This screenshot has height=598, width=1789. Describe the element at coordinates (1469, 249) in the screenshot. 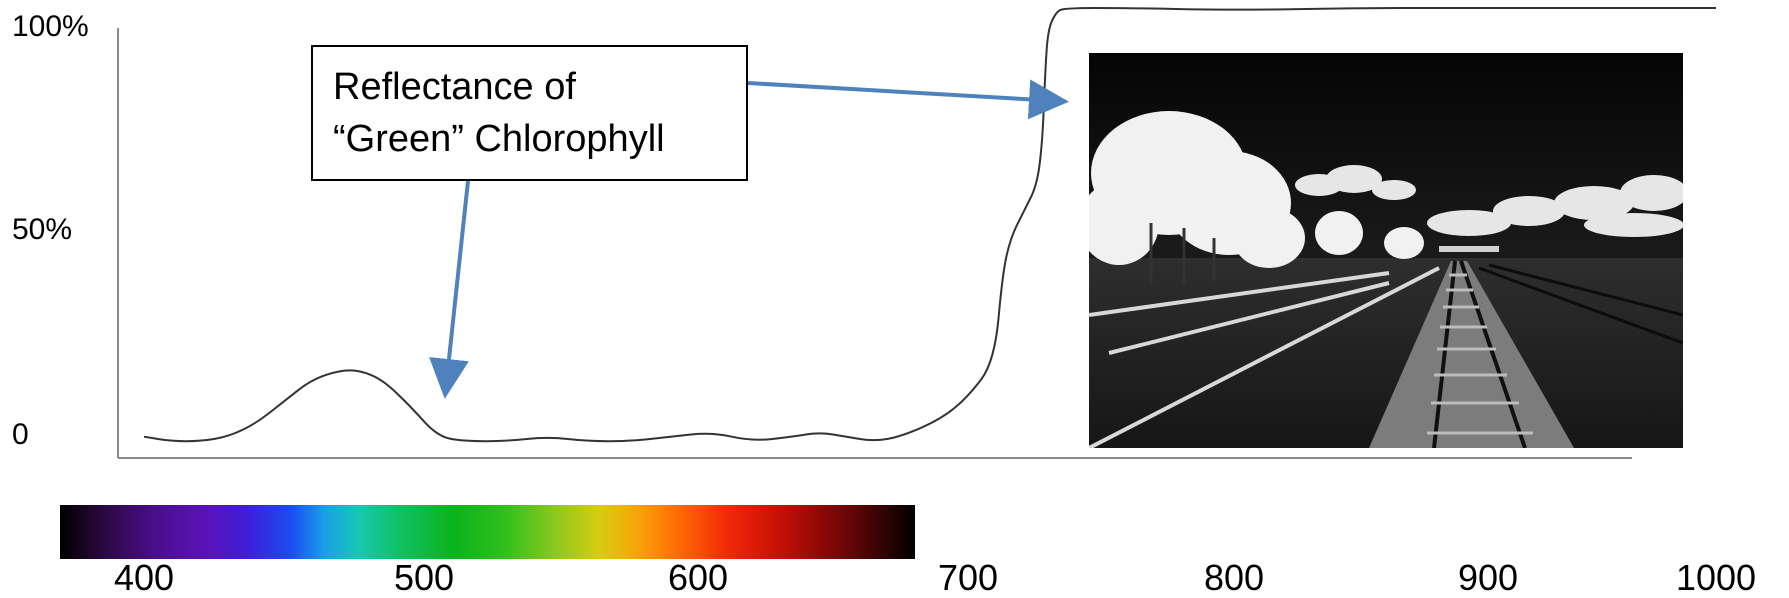

I see `photo-overpass` at that location.